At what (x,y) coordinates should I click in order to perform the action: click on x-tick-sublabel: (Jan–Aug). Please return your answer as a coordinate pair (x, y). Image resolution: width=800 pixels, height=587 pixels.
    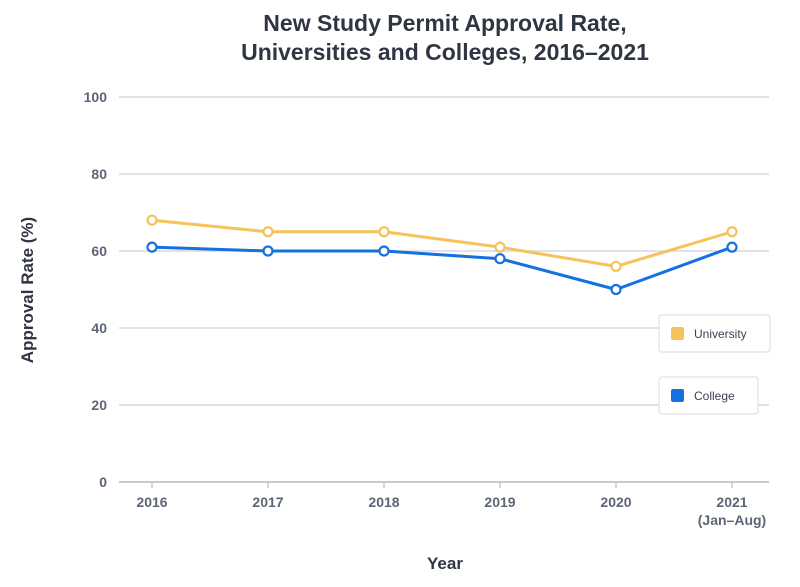
    Looking at the image, I should click on (732, 520).